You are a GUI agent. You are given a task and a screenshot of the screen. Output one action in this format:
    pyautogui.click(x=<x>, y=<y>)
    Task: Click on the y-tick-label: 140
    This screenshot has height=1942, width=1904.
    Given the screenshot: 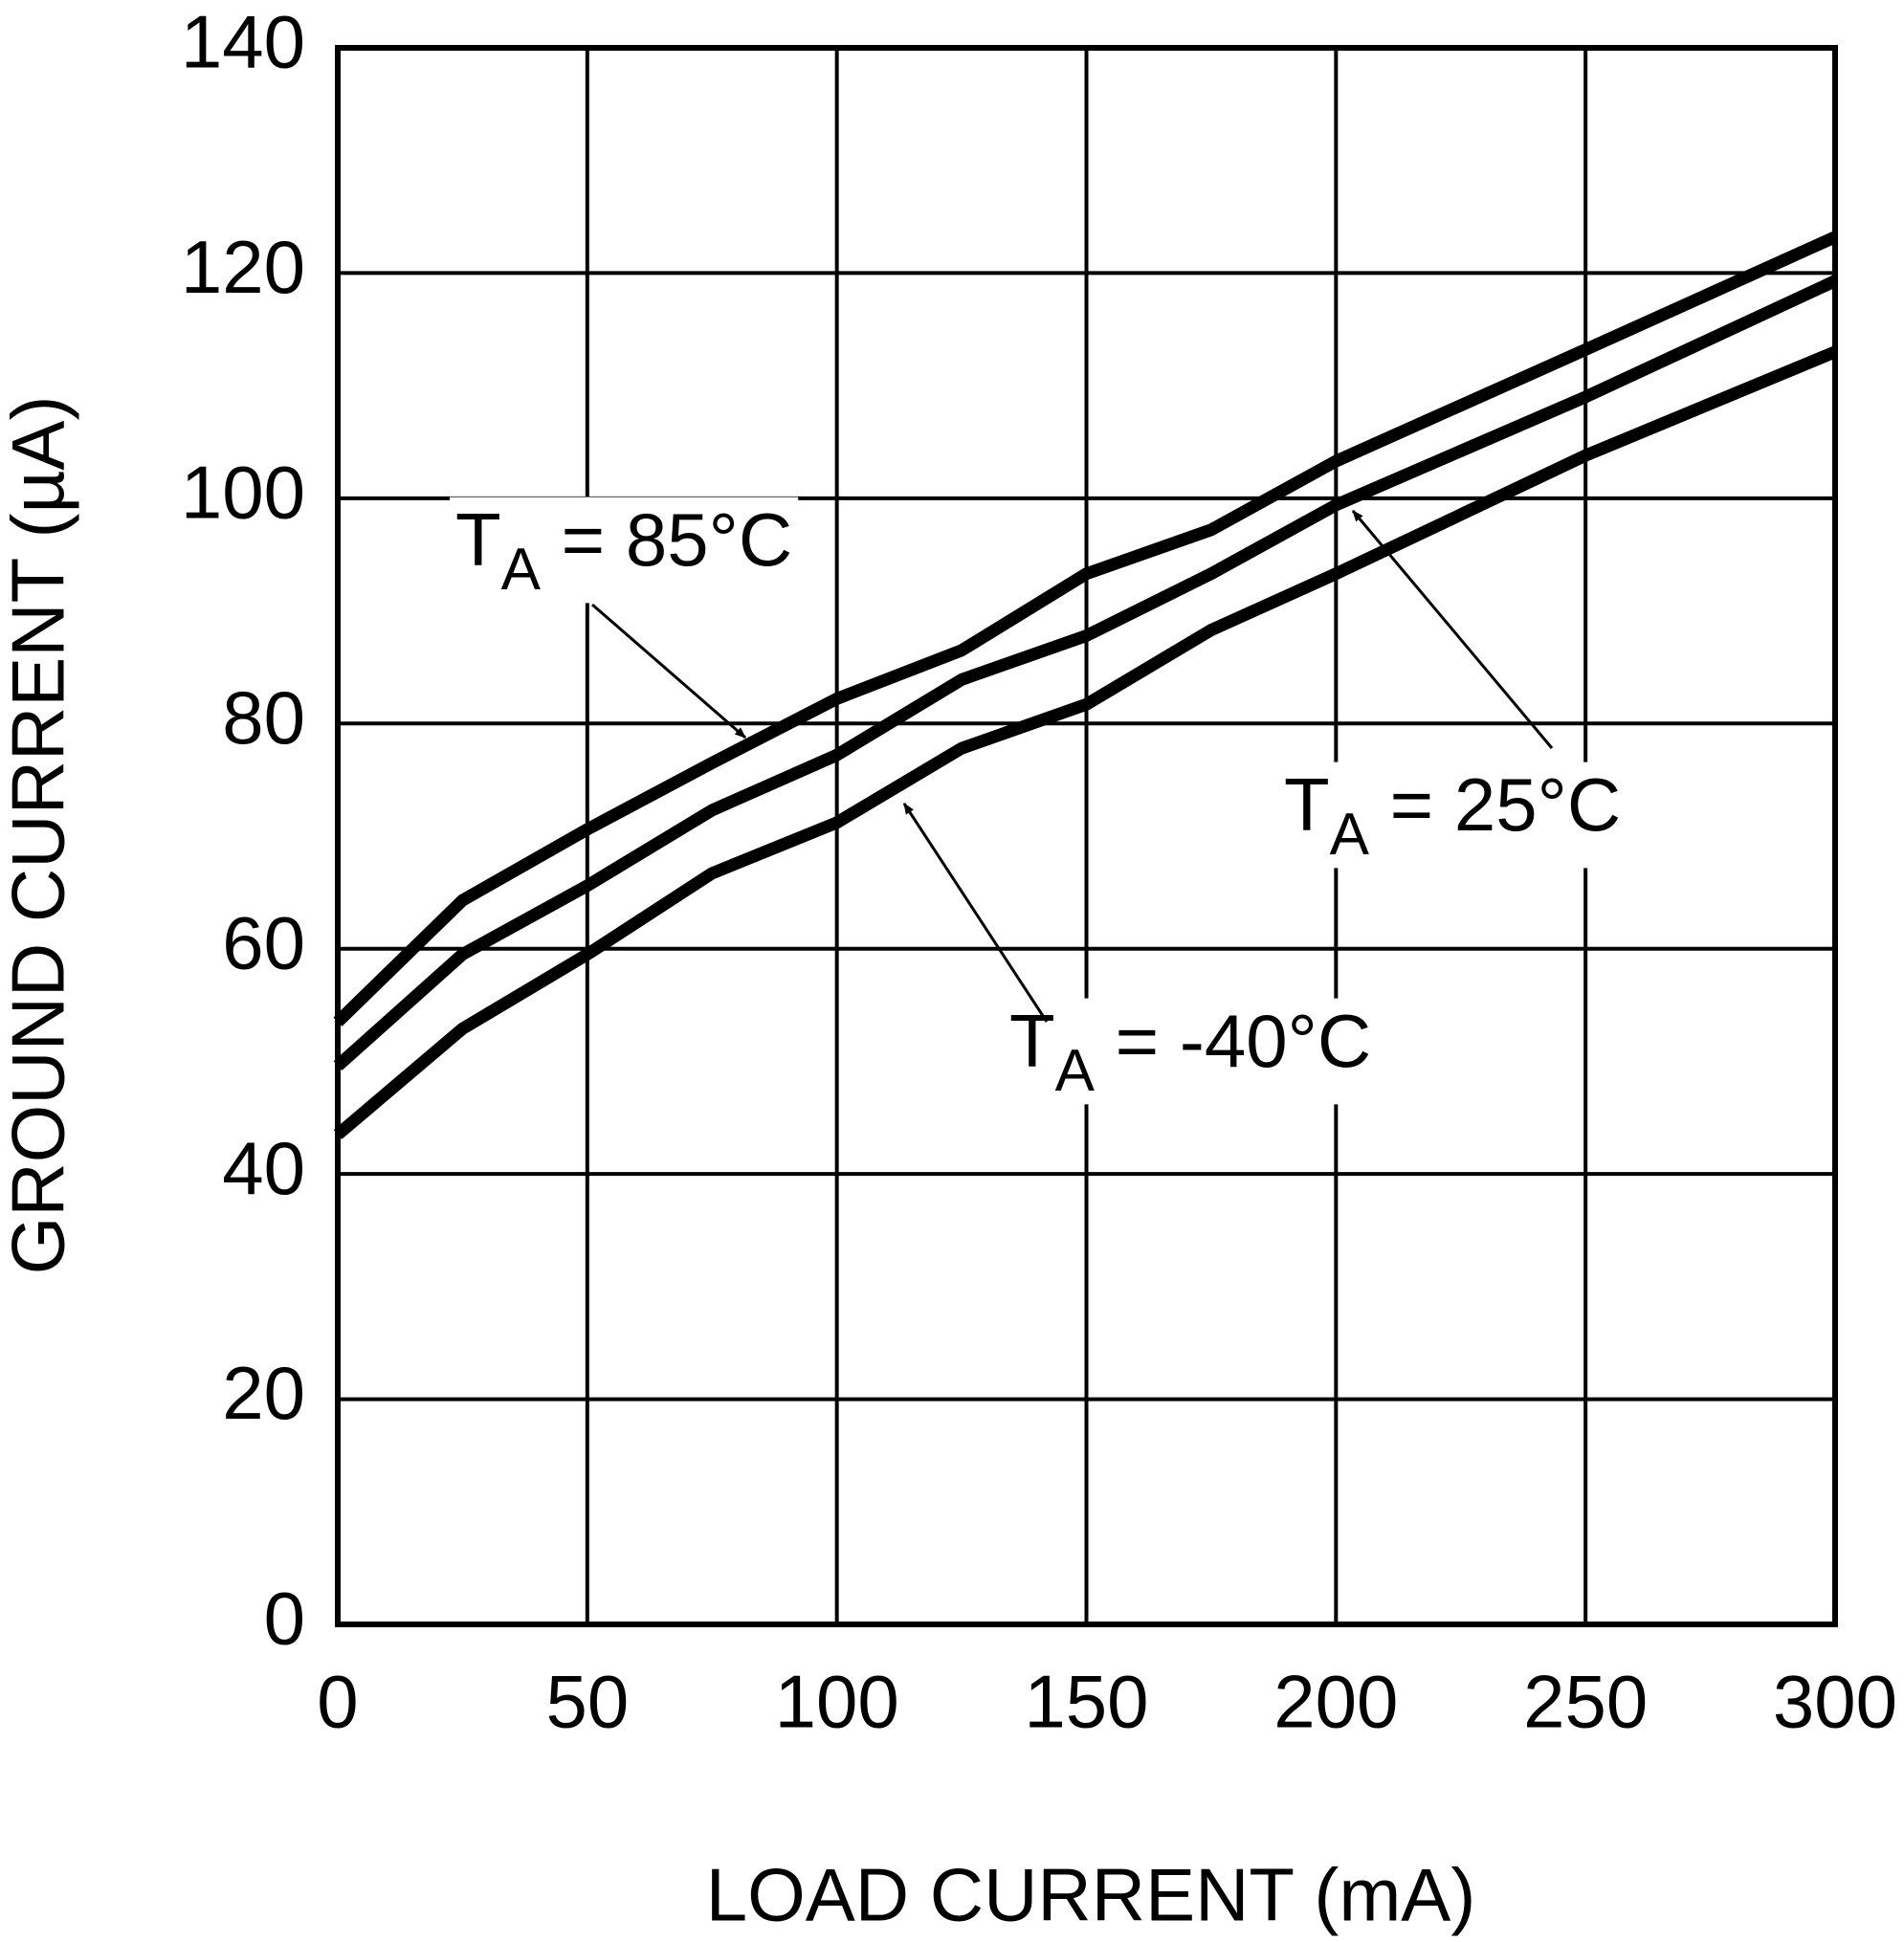 What is the action you would take?
    pyautogui.click(x=243, y=42)
    